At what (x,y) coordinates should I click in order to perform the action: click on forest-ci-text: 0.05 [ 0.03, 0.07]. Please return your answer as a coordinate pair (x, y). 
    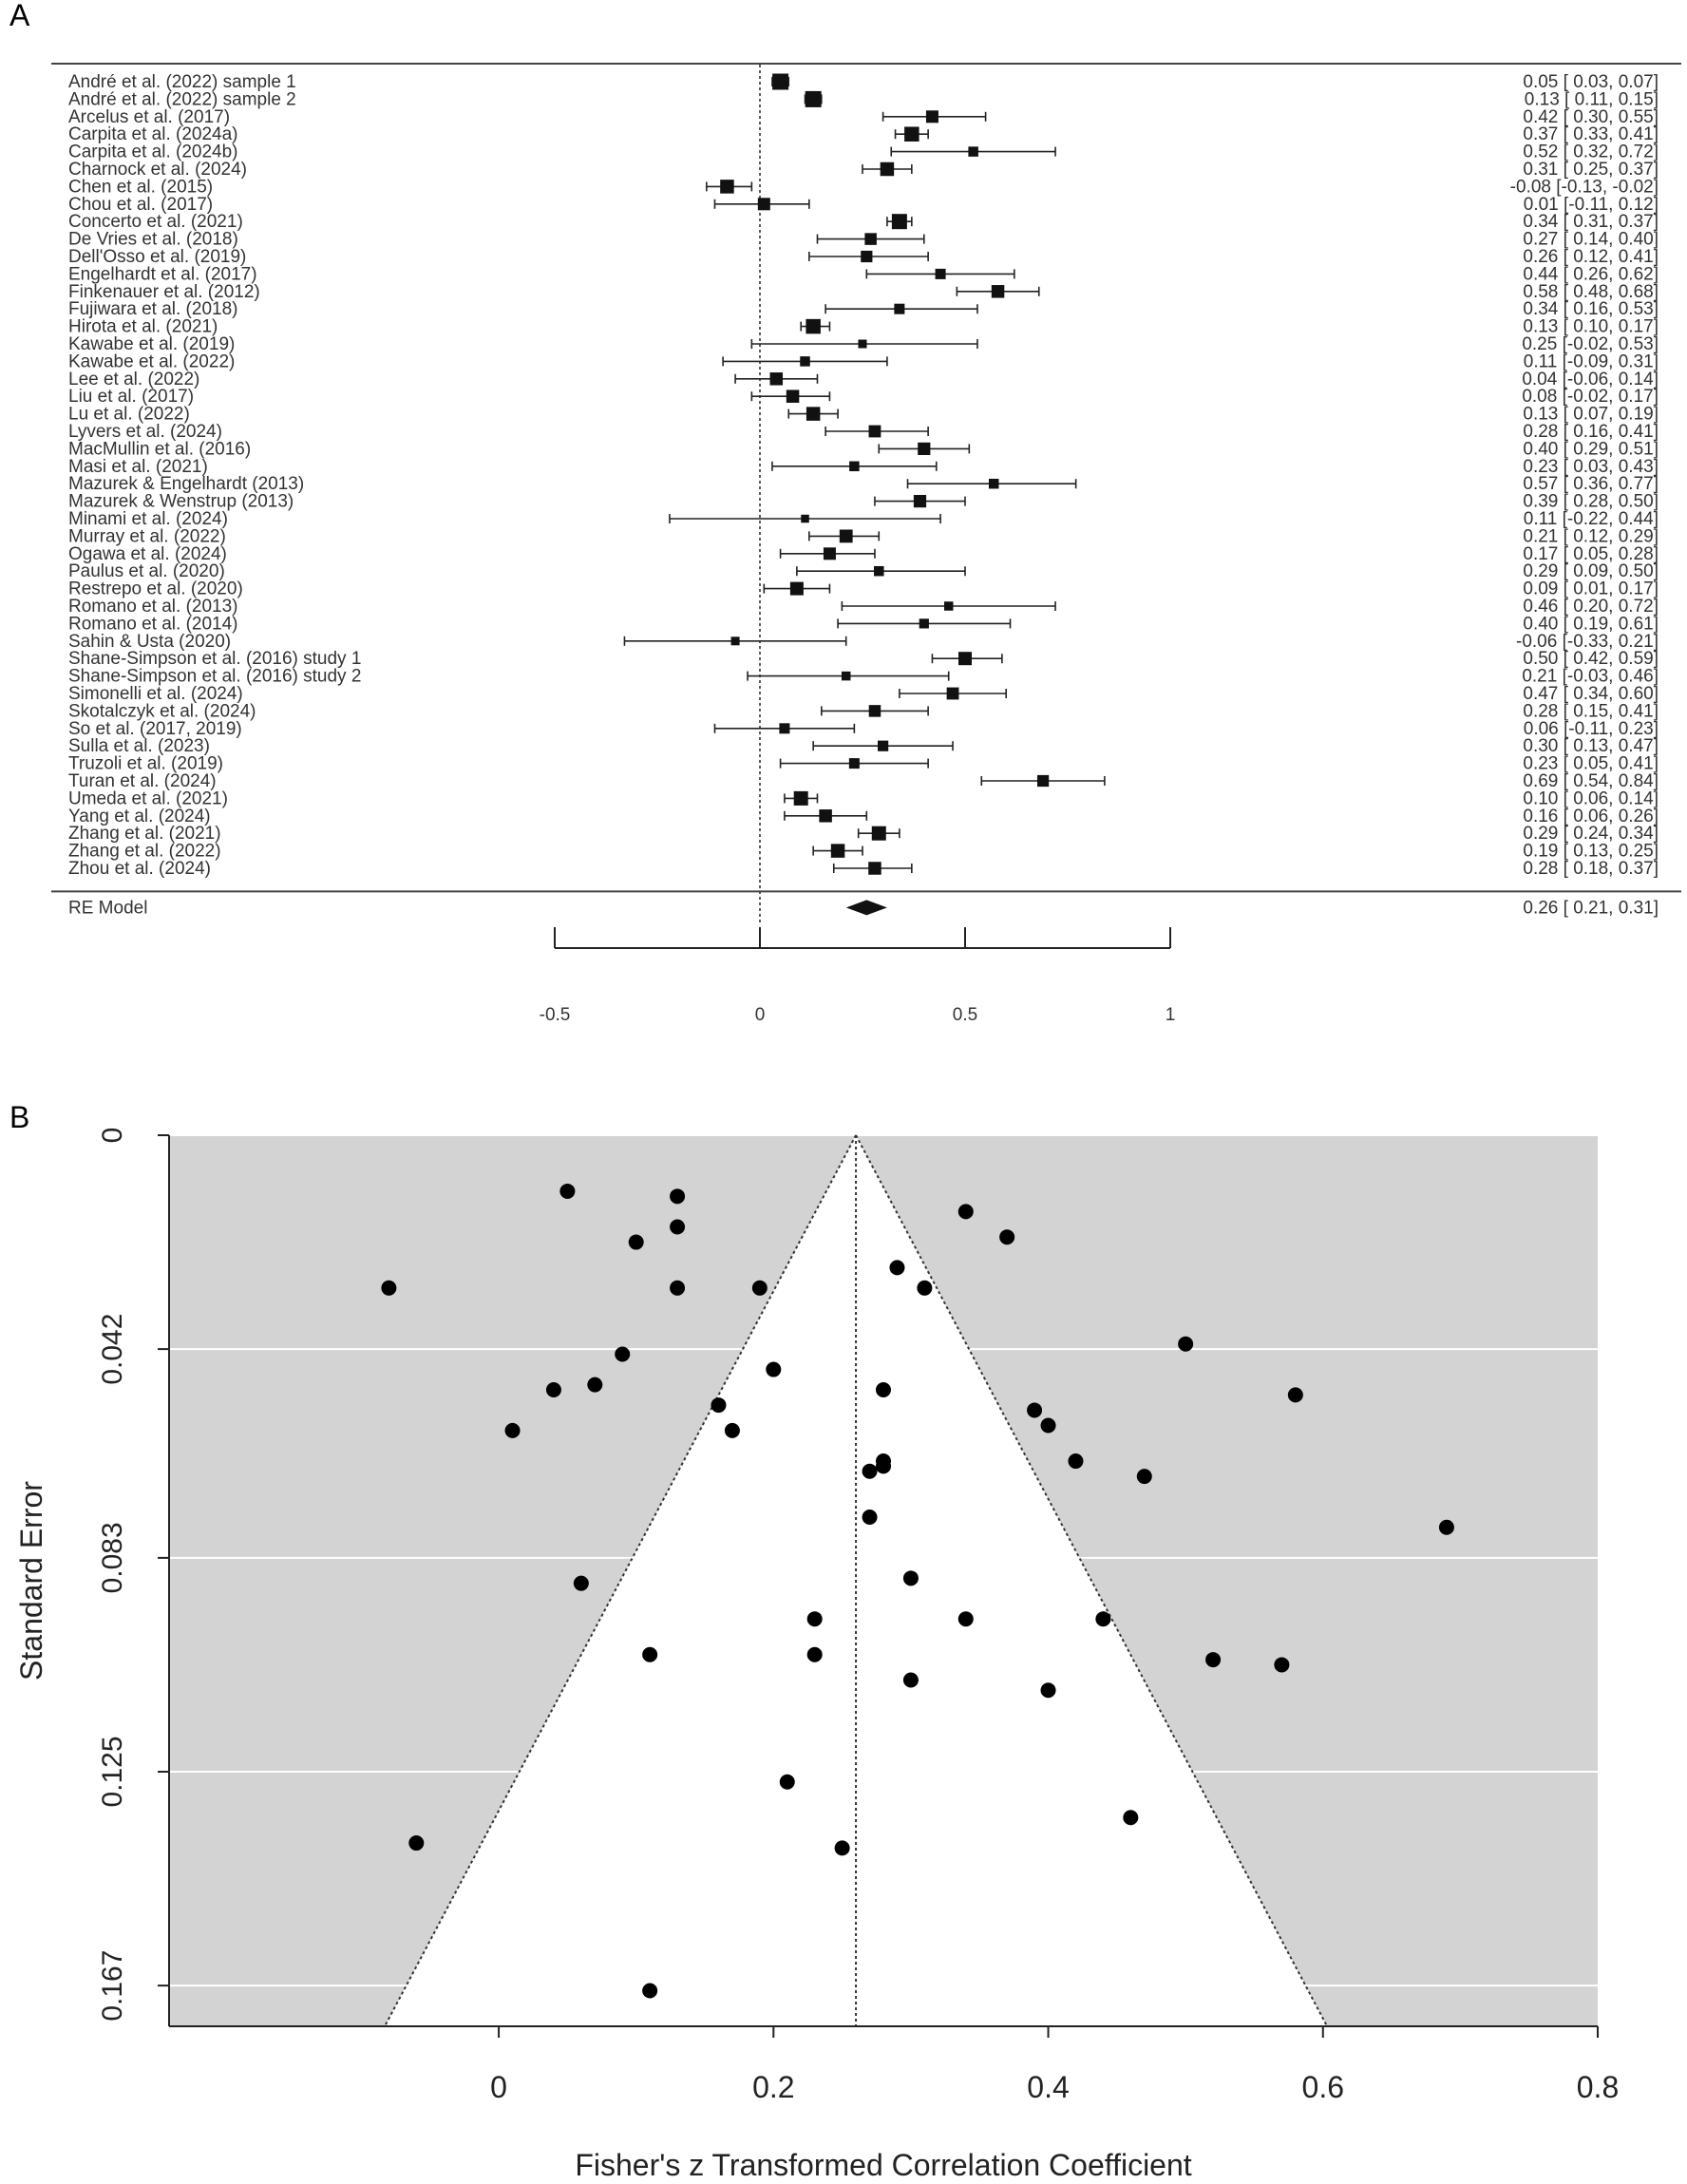
    Looking at the image, I should click on (1591, 82).